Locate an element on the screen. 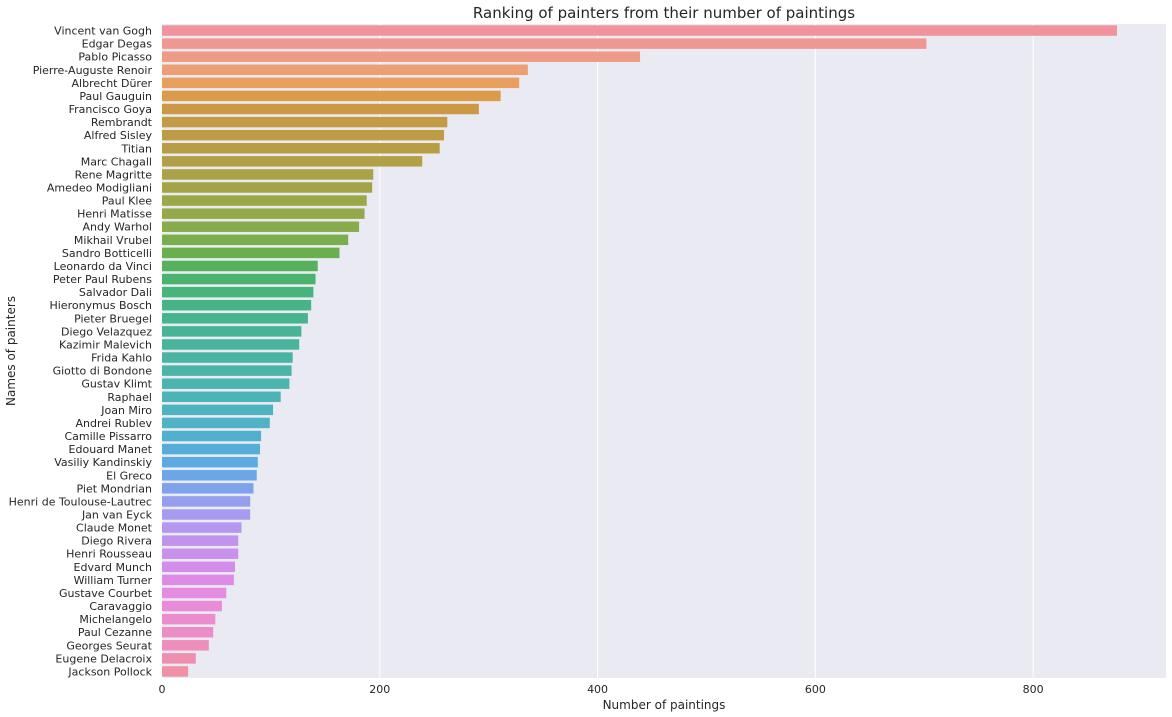 This screenshot has width=1172, height=717. y-tick-label: Claude Monet is located at coordinates (114, 528).